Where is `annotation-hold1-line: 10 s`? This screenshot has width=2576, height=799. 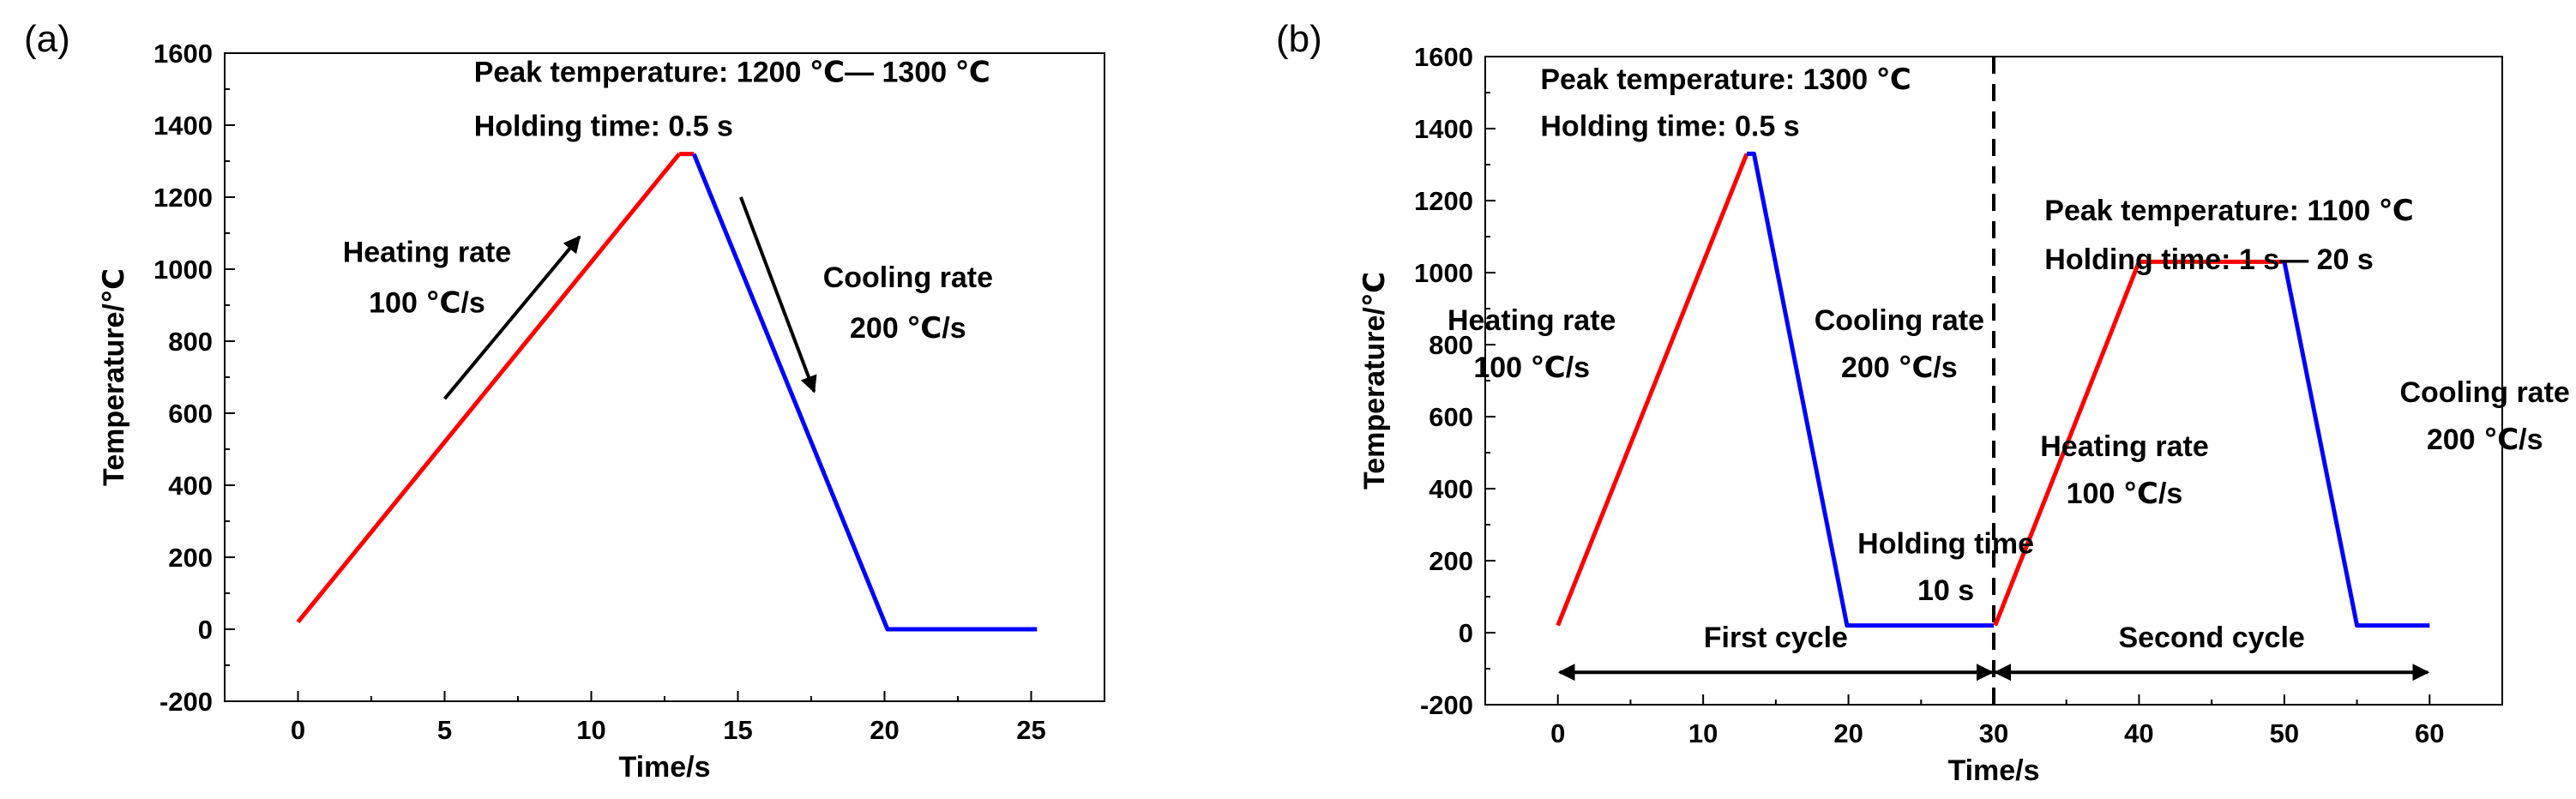
annotation-hold1-line: 10 s is located at coordinates (1945, 590).